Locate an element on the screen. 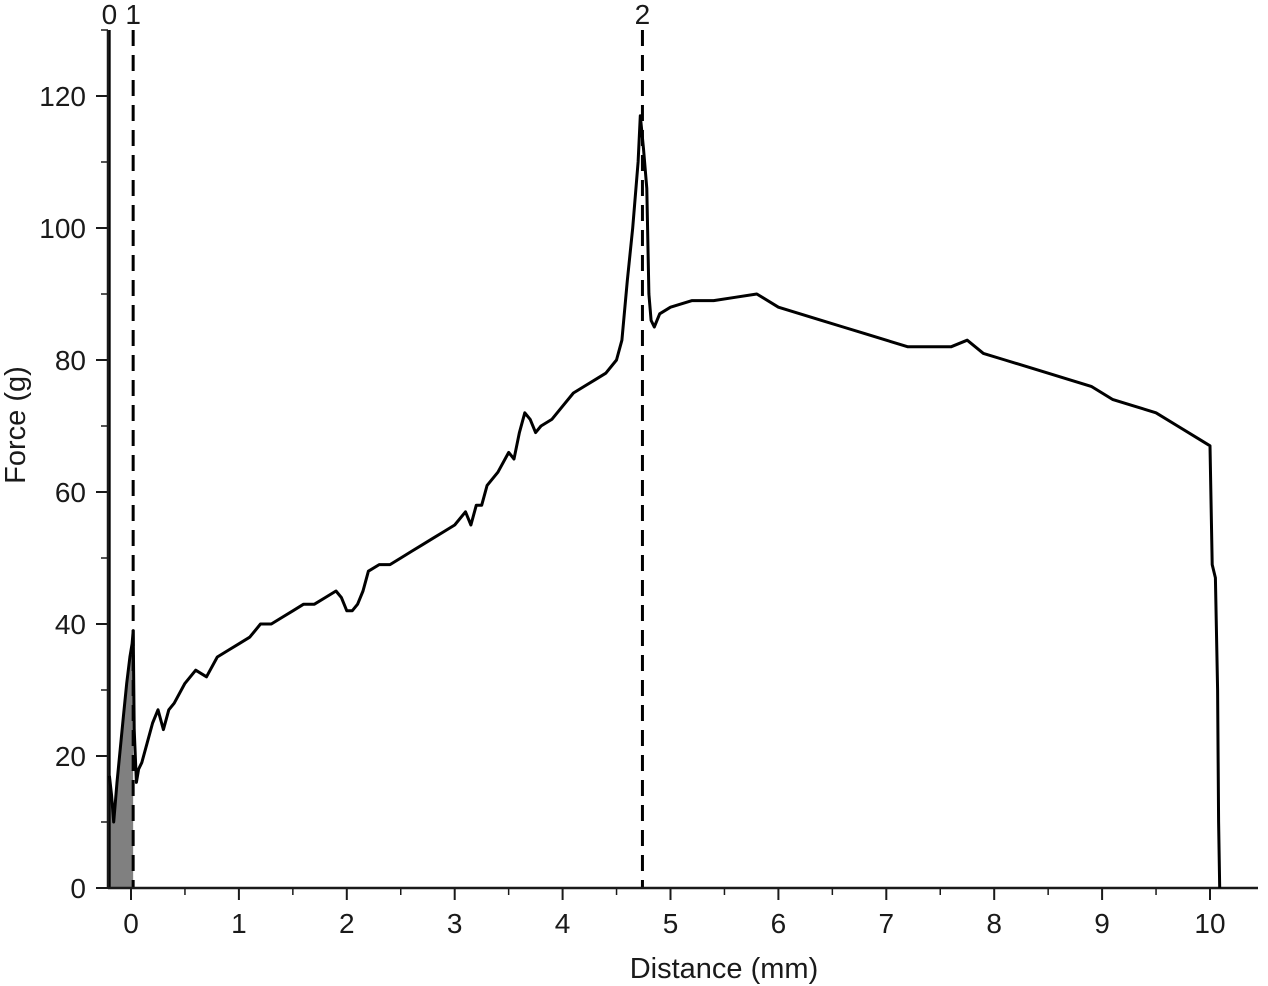  y-tick-label: 0 is located at coordinates (78, 888).